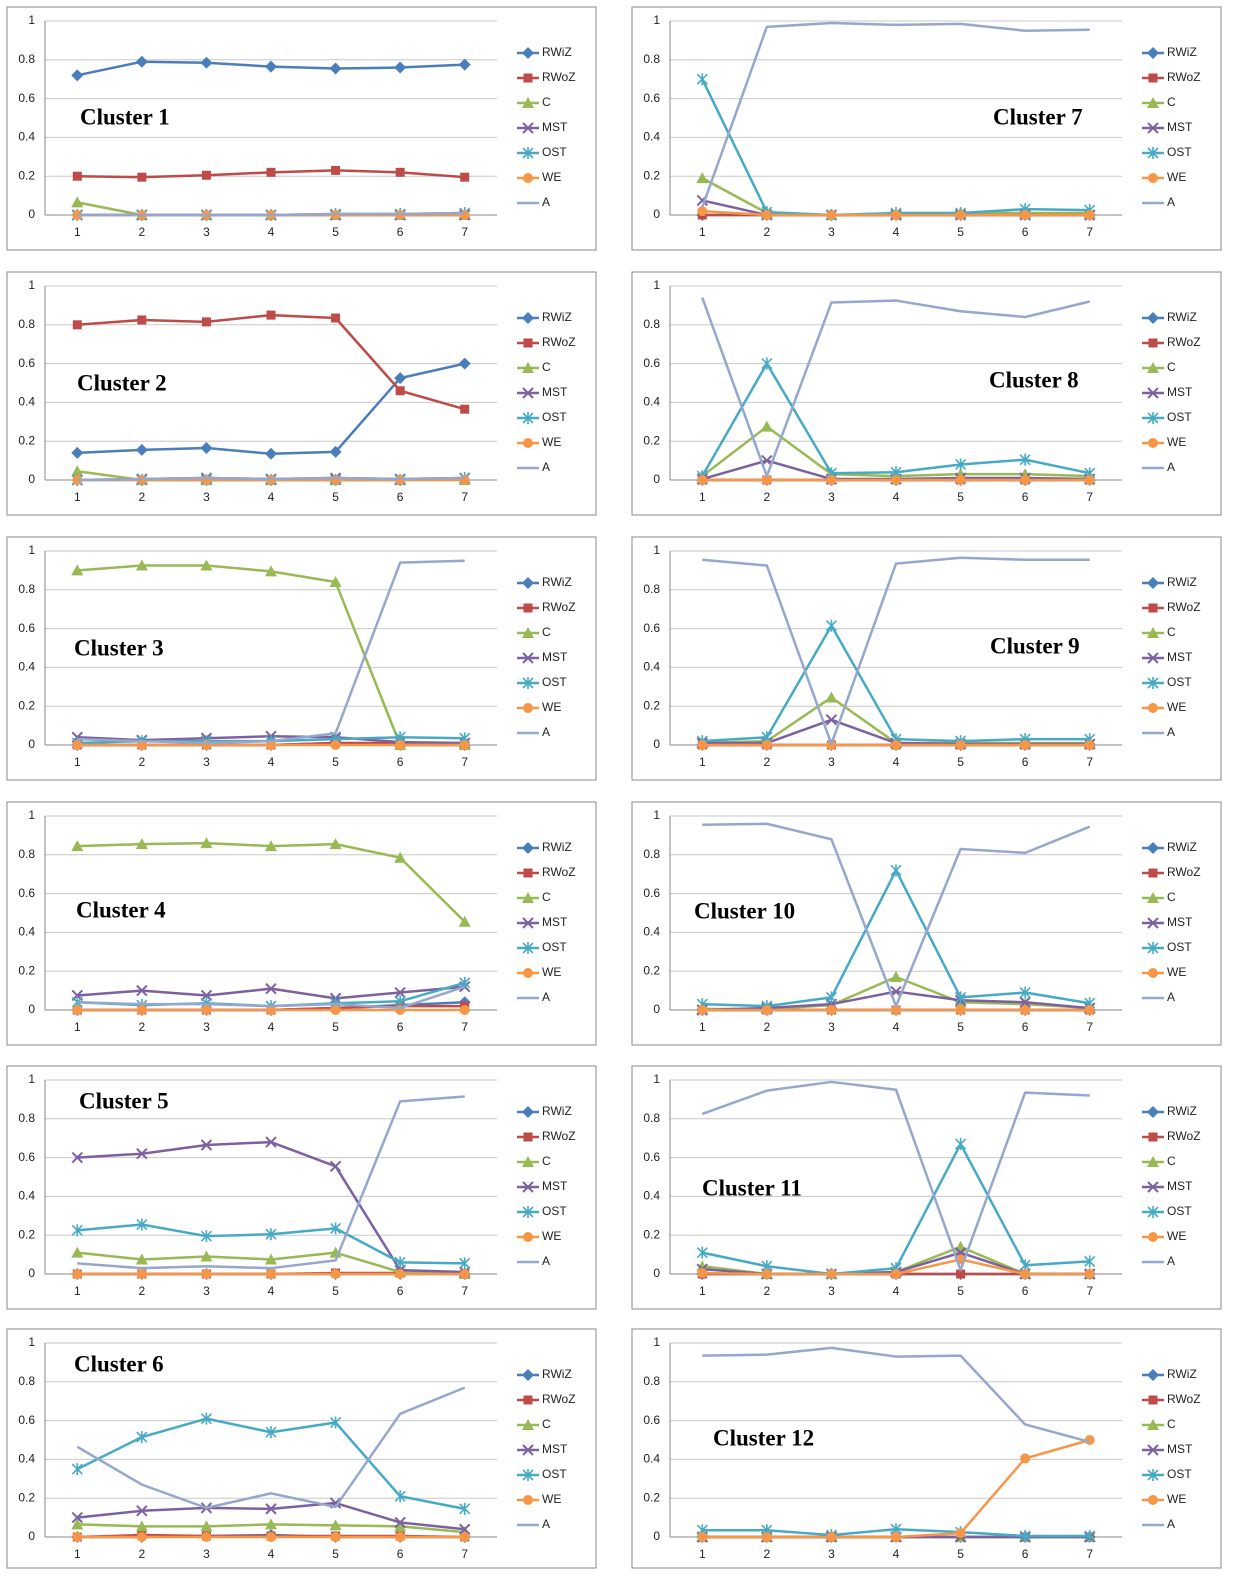 Image resolution: width=1236 pixels, height=1591 pixels. I want to click on y-tick-label: 0.4, so click(651, 1459).